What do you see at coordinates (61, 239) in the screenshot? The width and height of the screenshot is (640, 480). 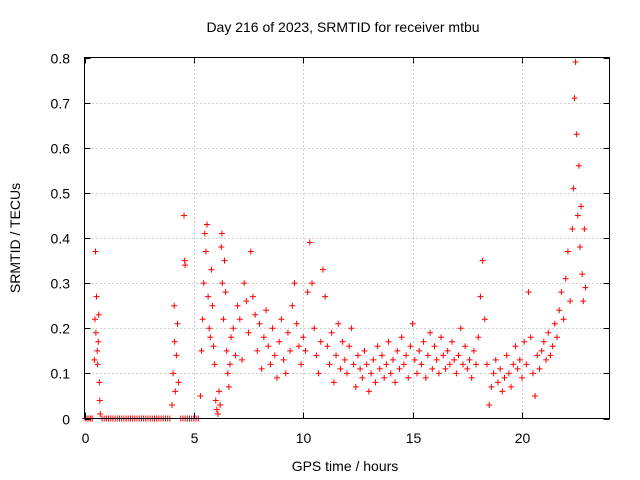 I see `y-tick-label: 0.4` at bounding box center [61, 239].